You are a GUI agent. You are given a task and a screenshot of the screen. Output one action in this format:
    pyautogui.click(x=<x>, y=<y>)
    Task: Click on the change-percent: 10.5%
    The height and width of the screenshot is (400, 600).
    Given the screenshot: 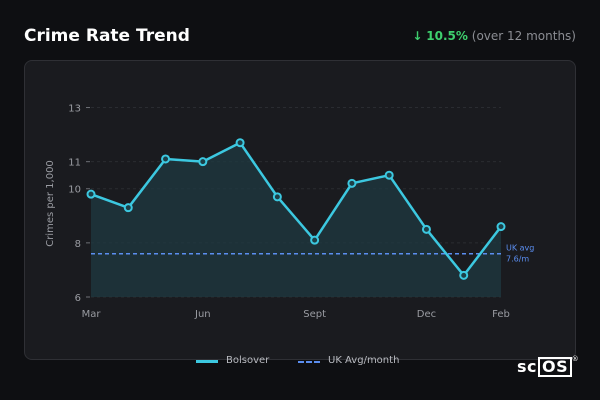 What is the action you would take?
    pyautogui.click(x=447, y=36)
    